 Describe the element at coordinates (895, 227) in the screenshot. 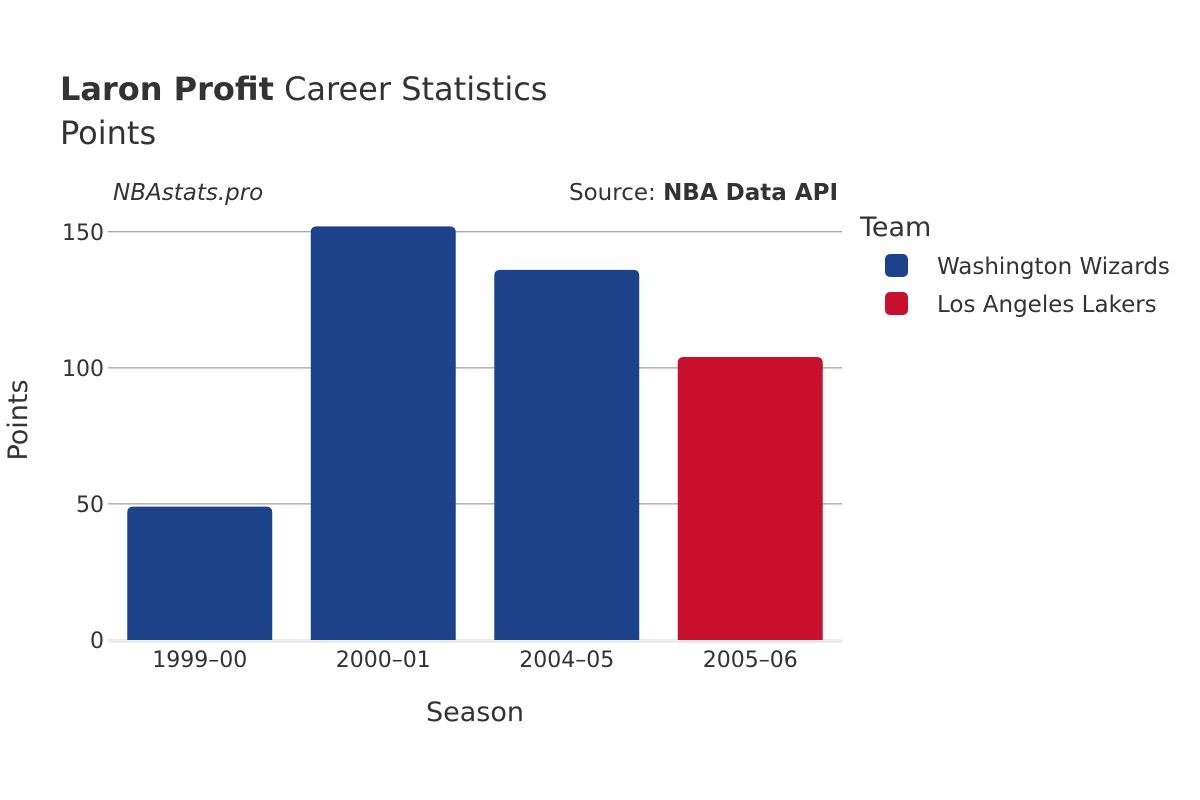

I see `legend-title: Team` at that location.